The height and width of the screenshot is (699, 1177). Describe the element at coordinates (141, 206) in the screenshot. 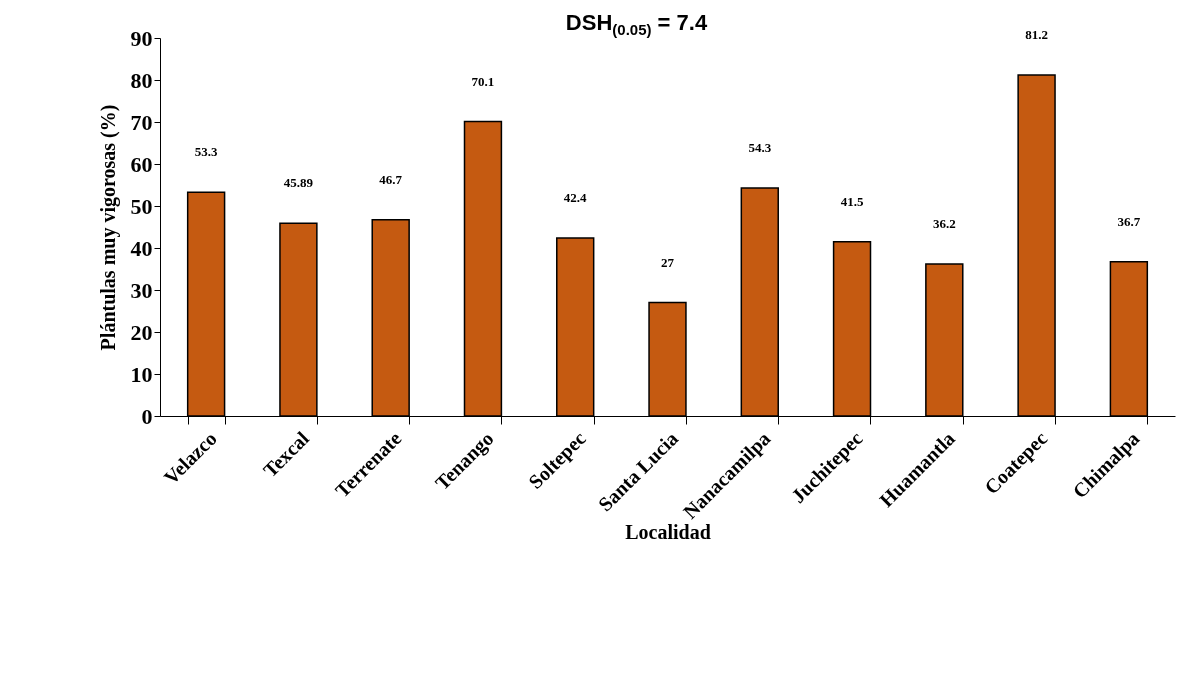

I see `y-tick-label: 50` at that location.